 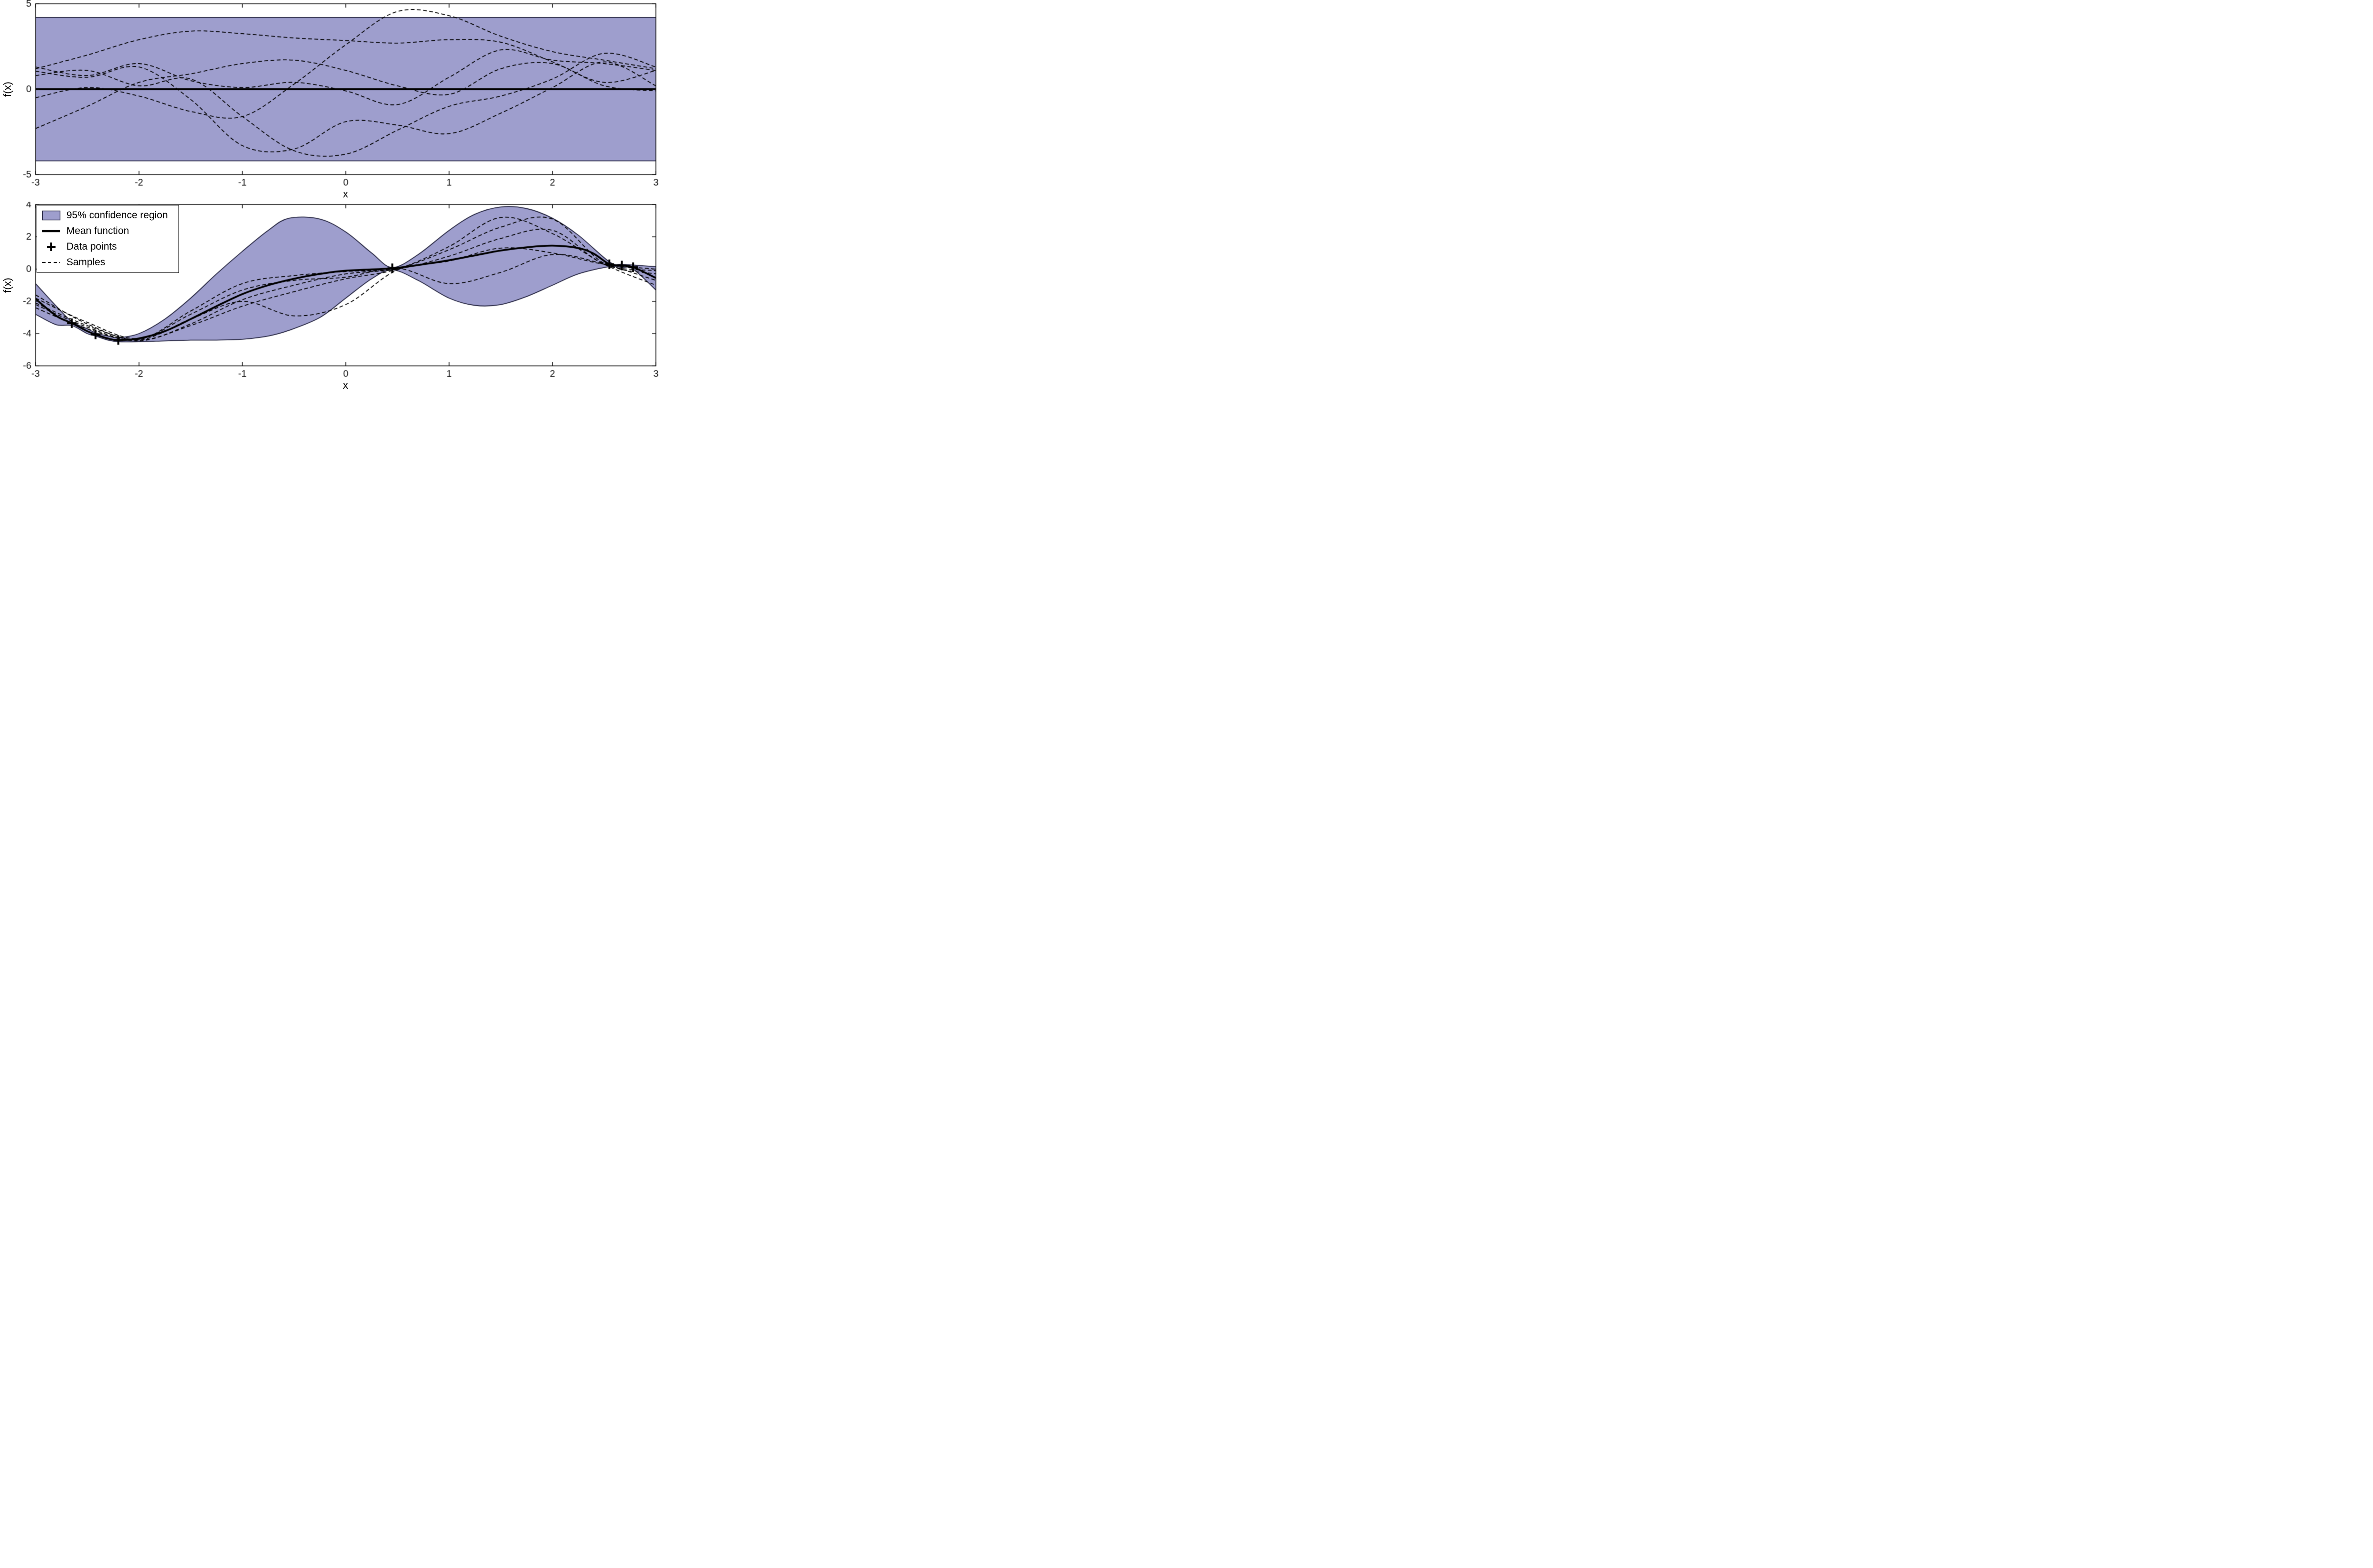 I want to click on posterior-x-axis-label: x, so click(x=345, y=385).